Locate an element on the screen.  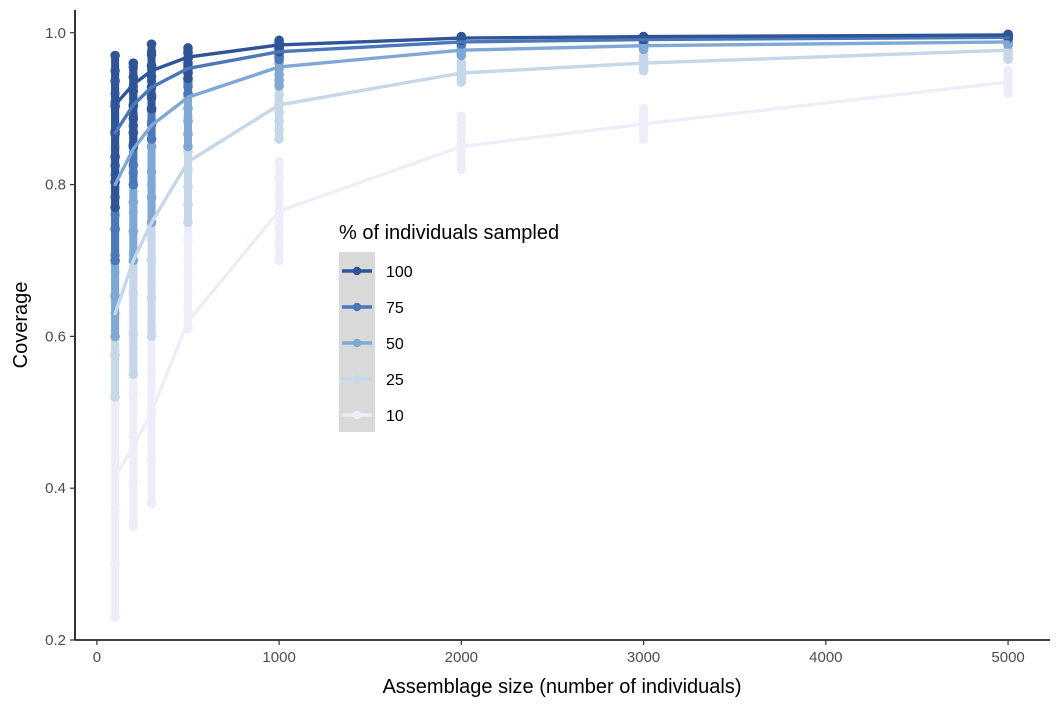
legend-label-25: 25 is located at coordinates (395, 380).